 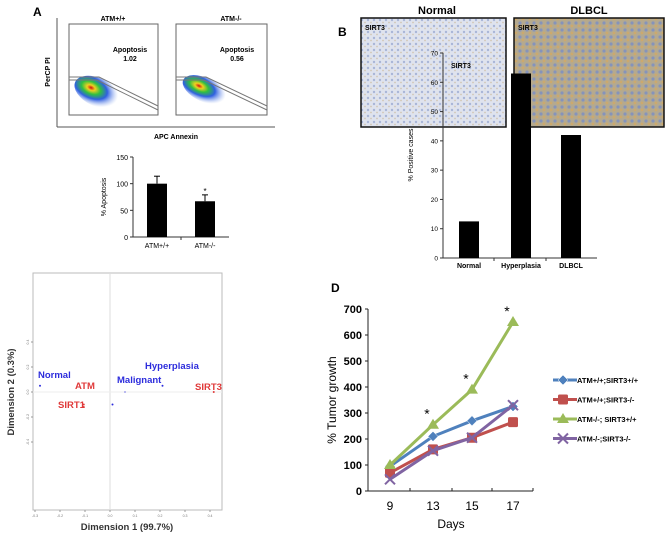 What do you see at coordinates (130, 59) in the screenshot?
I see `gate-value: 1.02` at bounding box center [130, 59].